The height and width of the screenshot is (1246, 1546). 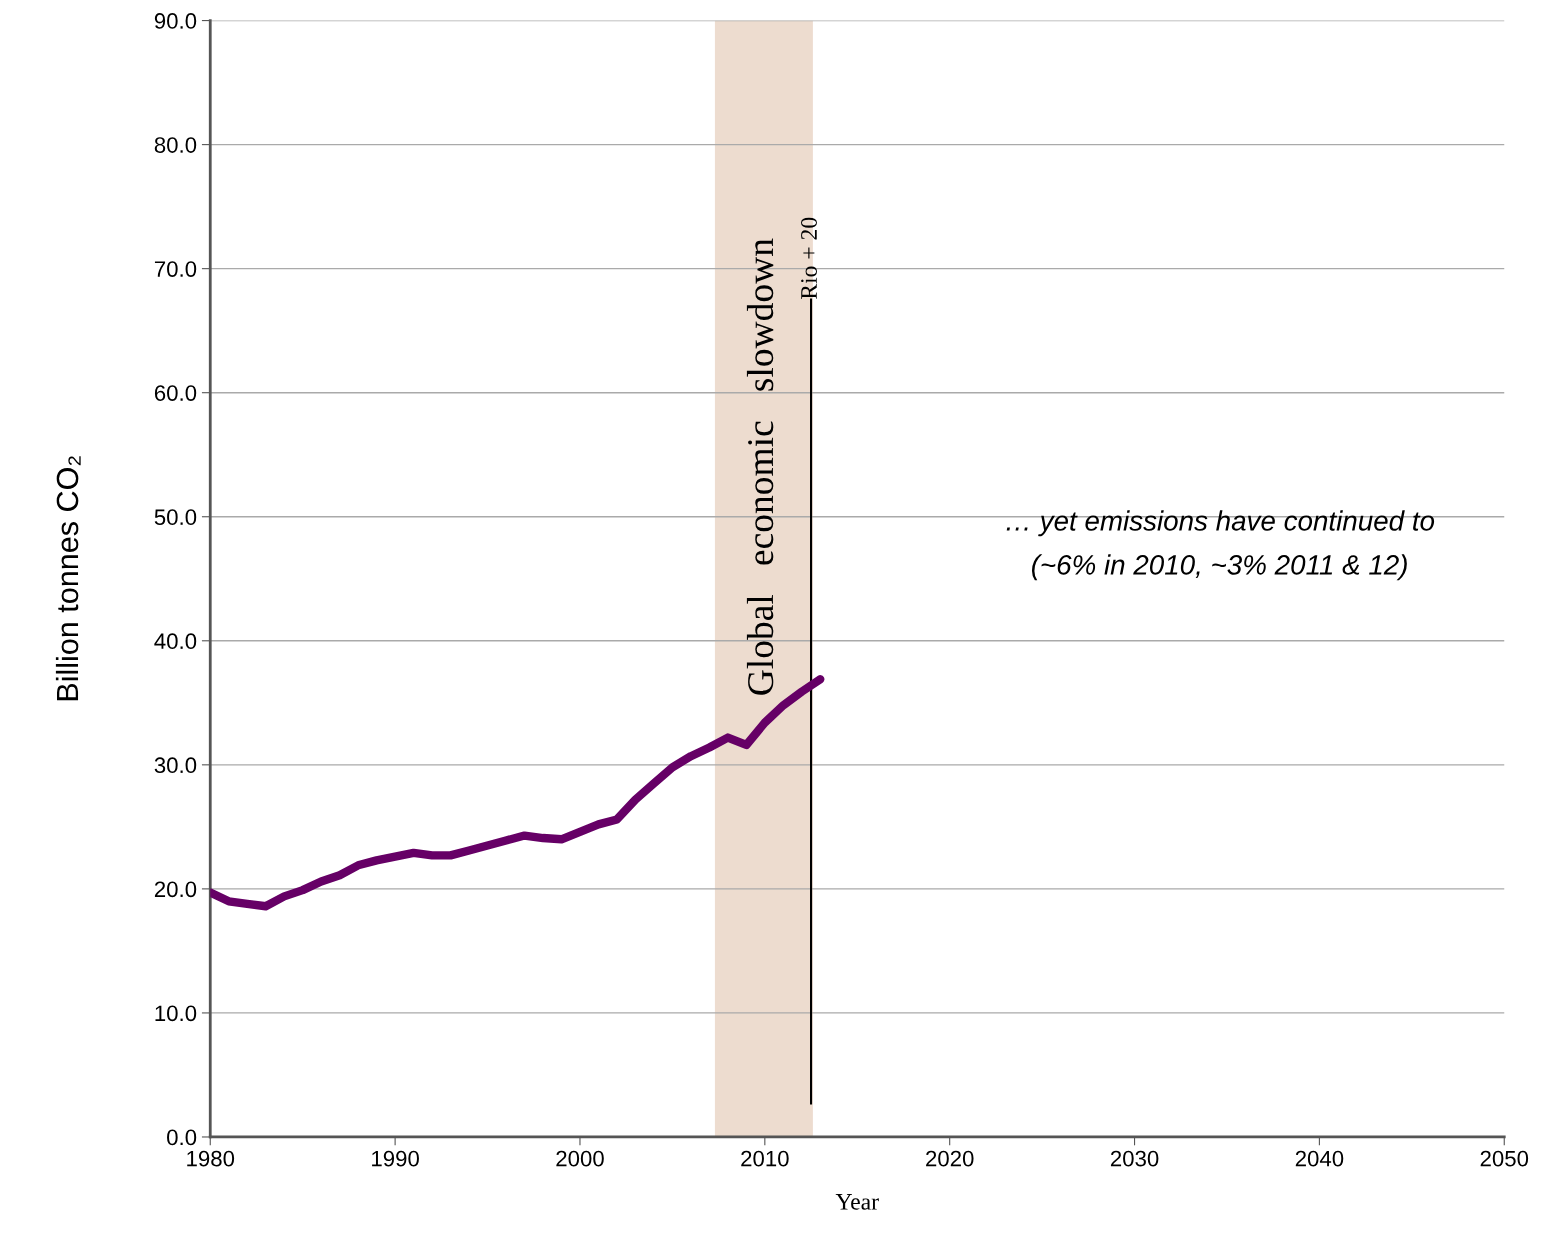 I want to click on x-tick-label: 2040, so click(x=1319, y=1158).